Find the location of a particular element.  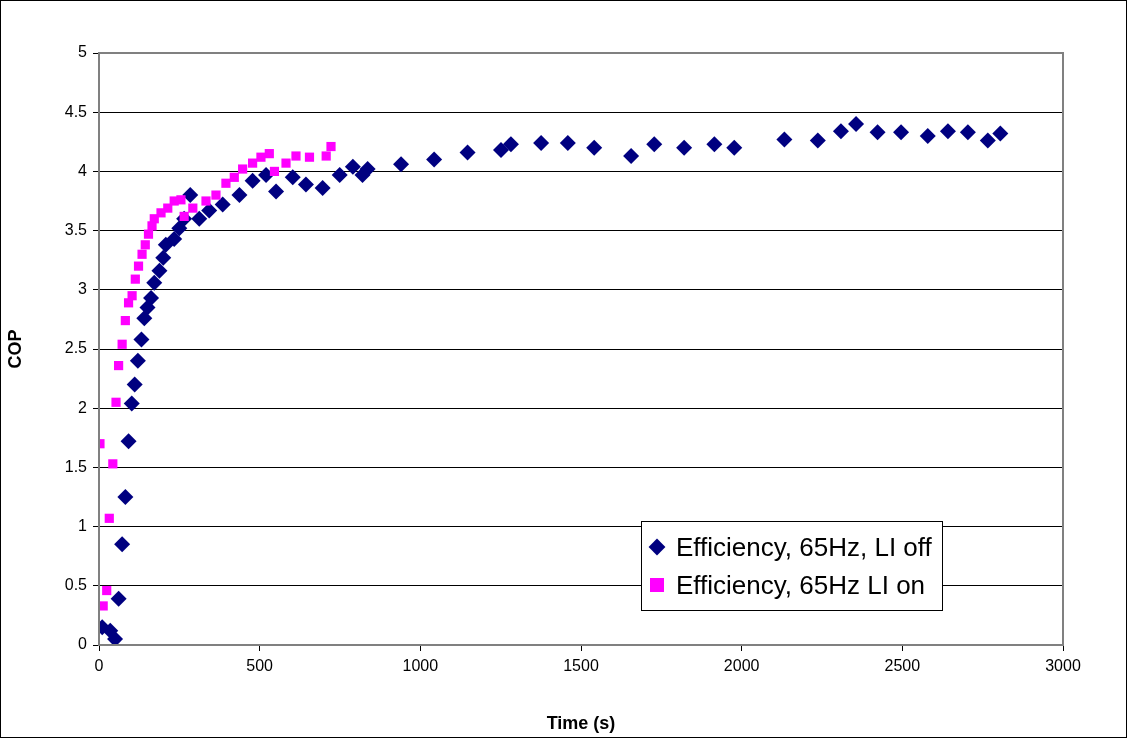

y-tick-label: 5 is located at coordinates (83, 52).